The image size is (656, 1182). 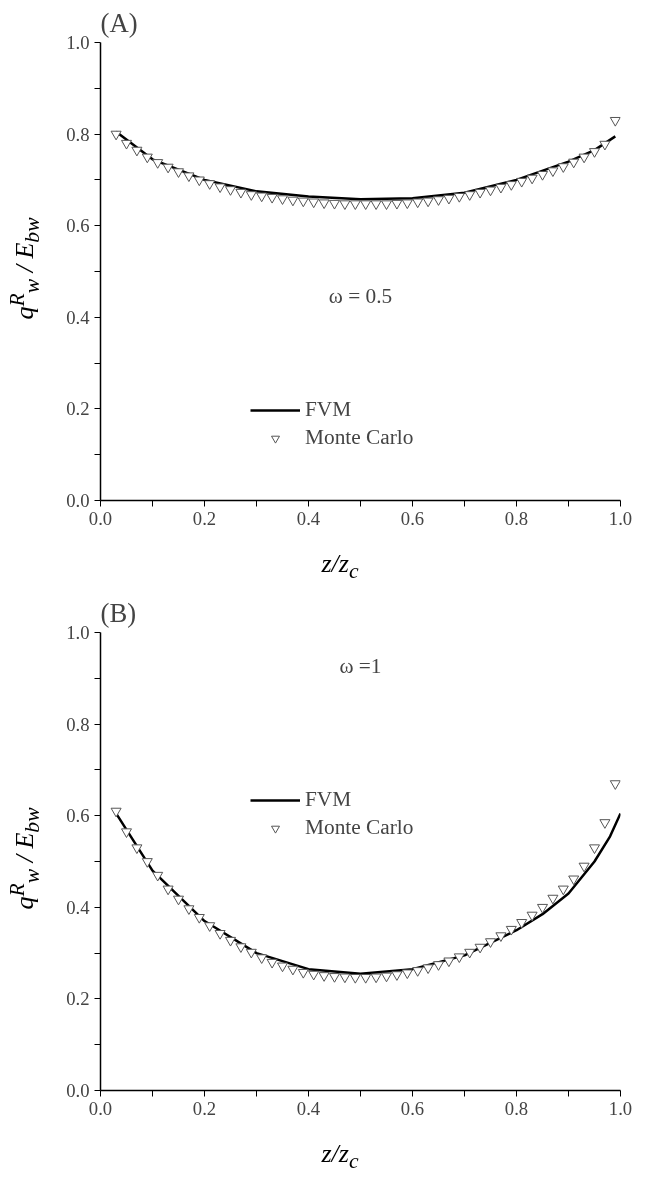 I want to click on x-tick-label: 1.0, so click(x=620, y=1108).